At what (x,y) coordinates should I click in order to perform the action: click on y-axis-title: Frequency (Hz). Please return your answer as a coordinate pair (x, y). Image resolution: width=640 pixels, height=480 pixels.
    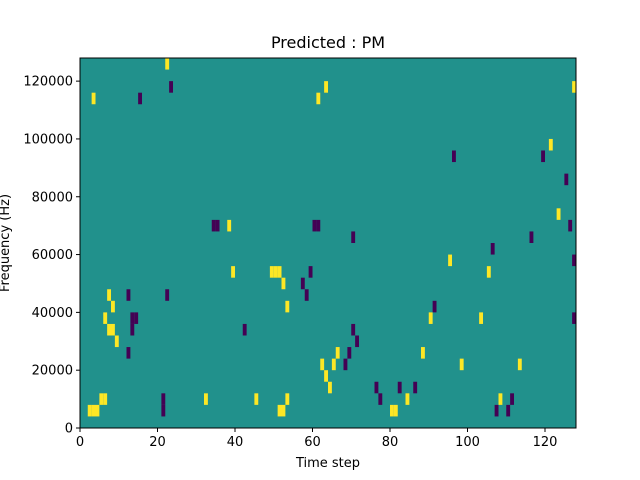
    Looking at the image, I should click on (6, 243).